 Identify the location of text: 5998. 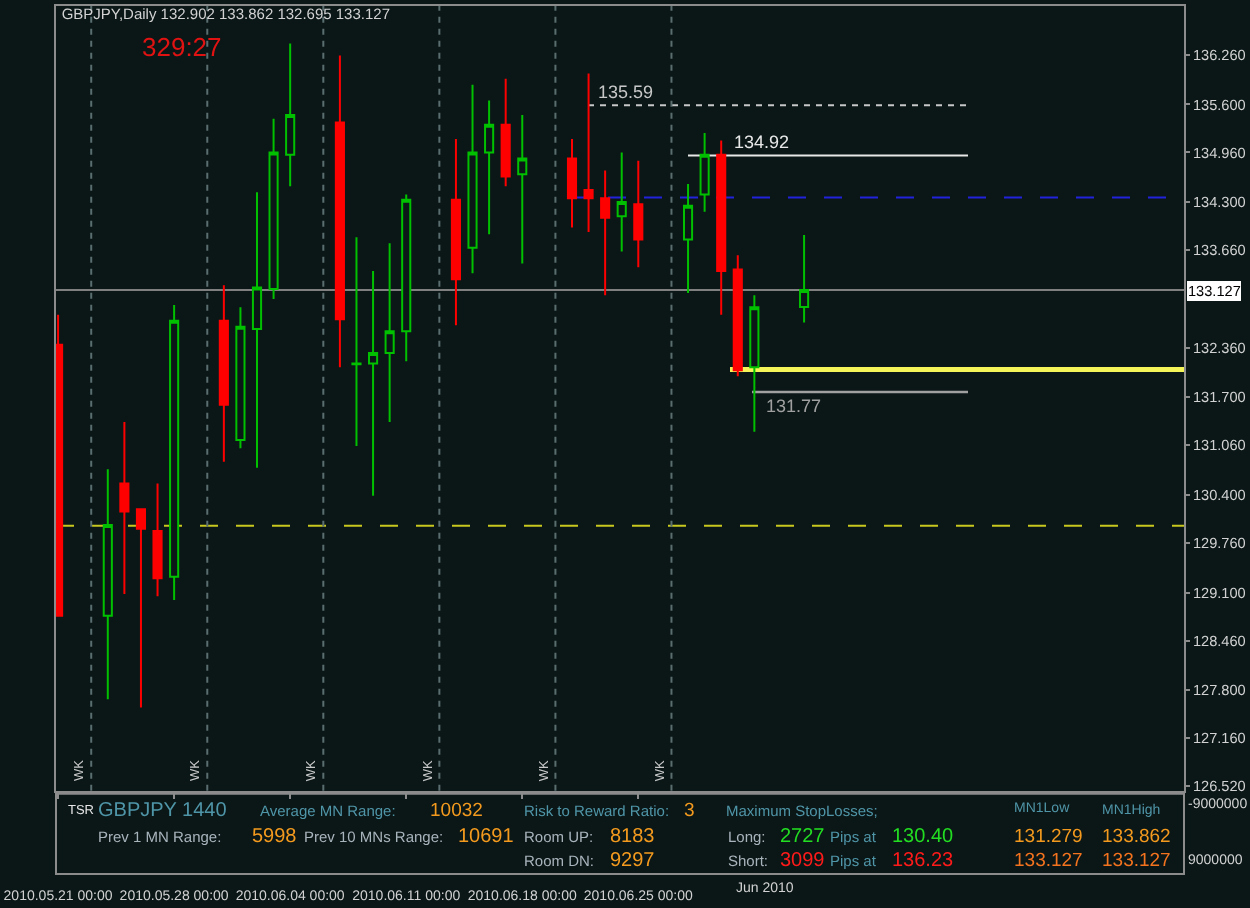
(275, 837).